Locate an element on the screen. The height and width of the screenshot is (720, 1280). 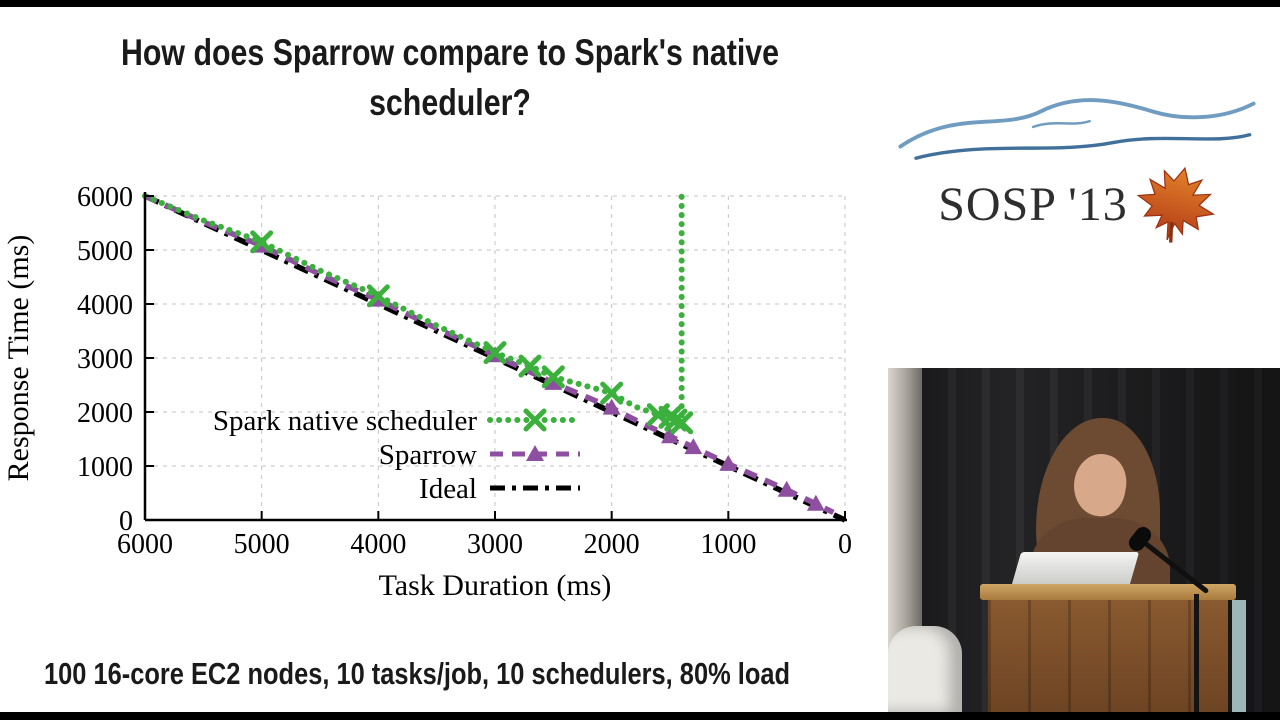
maple-leaf-icon is located at coordinates (1175, 204).